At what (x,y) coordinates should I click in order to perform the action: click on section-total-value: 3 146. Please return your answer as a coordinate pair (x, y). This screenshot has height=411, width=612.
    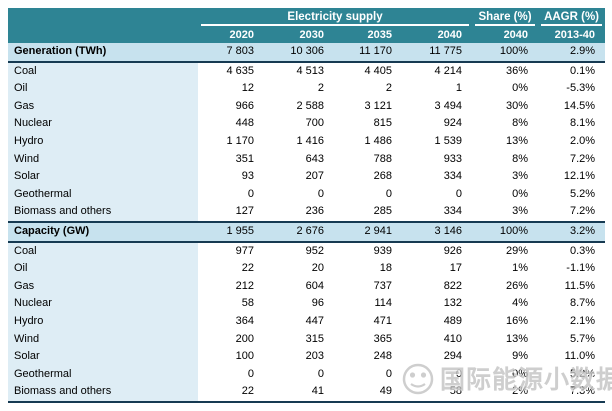
    Looking at the image, I should click on (437, 231).